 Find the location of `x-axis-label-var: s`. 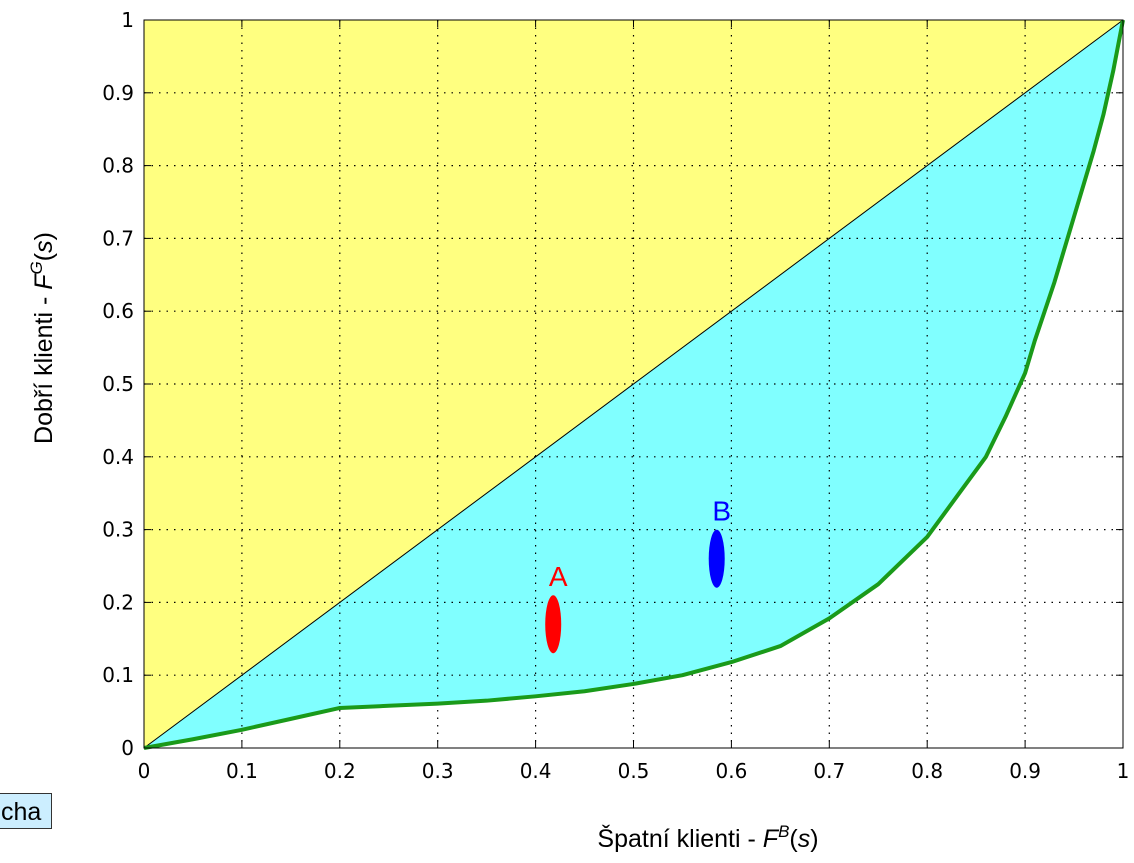

x-axis-label-var: s is located at coordinates (804, 839).